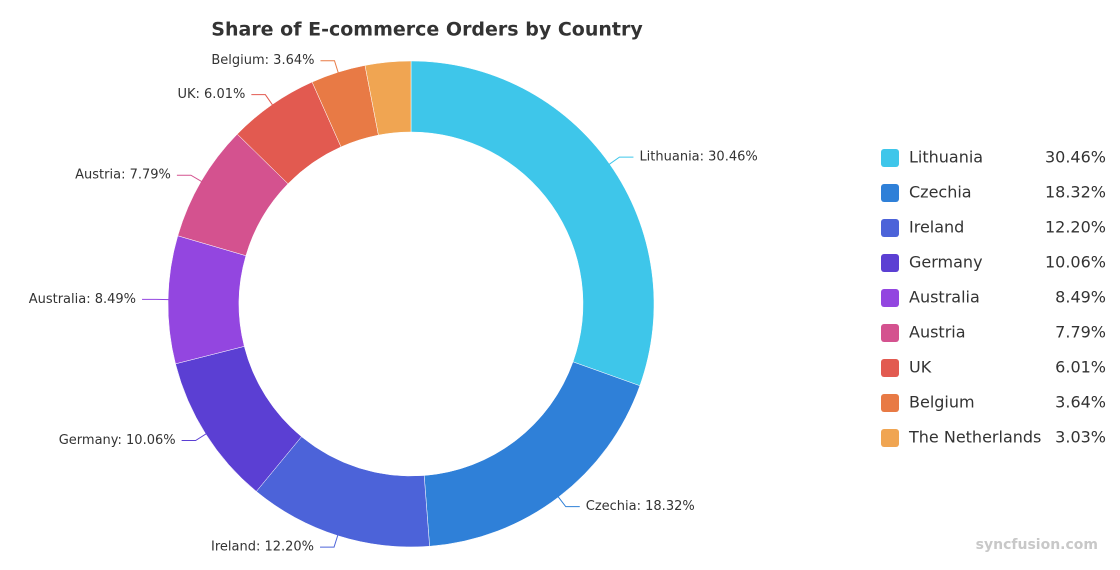 This screenshot has width=1120, height=570. What do you see at coordinates (936, 227) in the screenshot?
I see `legend-label: Ireland` at bounding box center [936, 227].